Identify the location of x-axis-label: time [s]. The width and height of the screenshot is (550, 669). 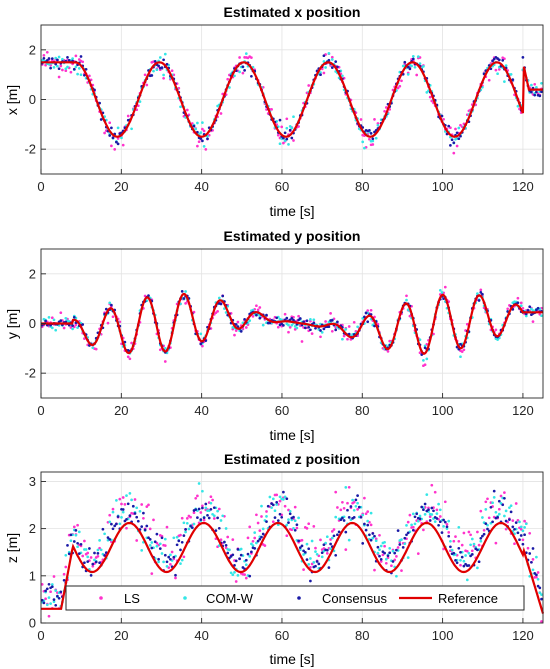
(291, 211).